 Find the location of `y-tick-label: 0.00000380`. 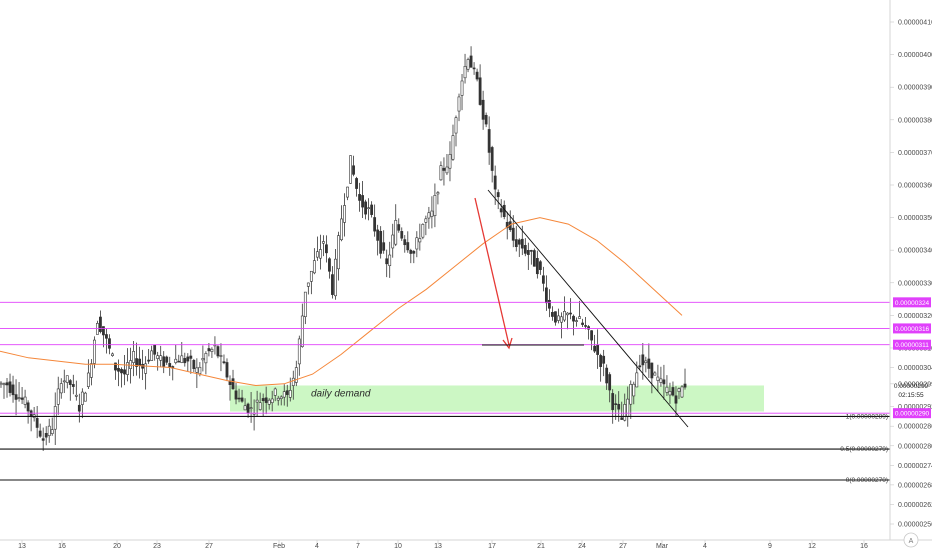

y-tick-label: 0.00000380 is located at coordinates (915, 120).